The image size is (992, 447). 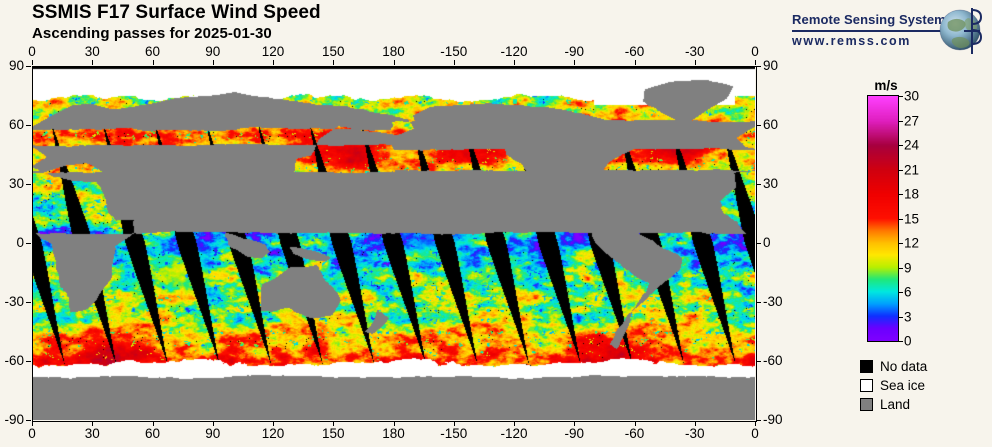 What do you see at coordinates (903, 385) in the screenshot?
I see `legend-label: Sea ice` at bounding box center [903, 385].